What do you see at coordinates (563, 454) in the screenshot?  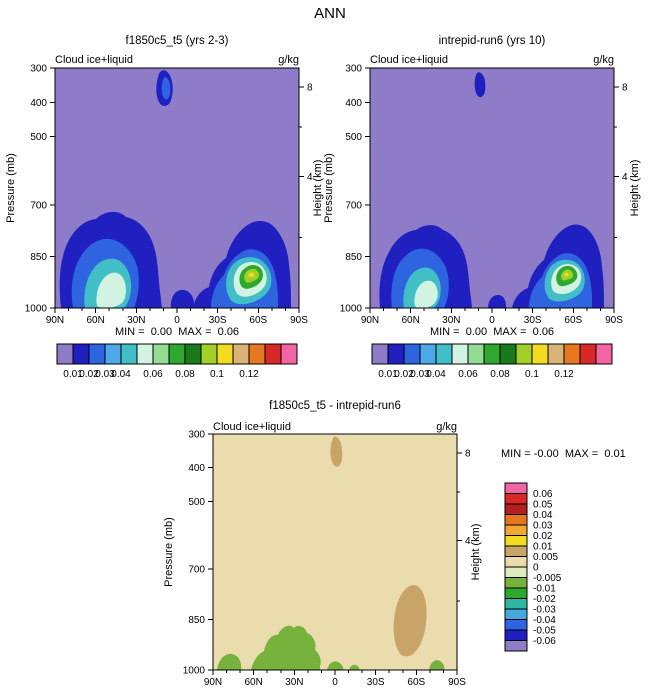 I see `panel-diff-stats: MIN = -0.00 MAX = 0.01` at bounding box center [563, 454].